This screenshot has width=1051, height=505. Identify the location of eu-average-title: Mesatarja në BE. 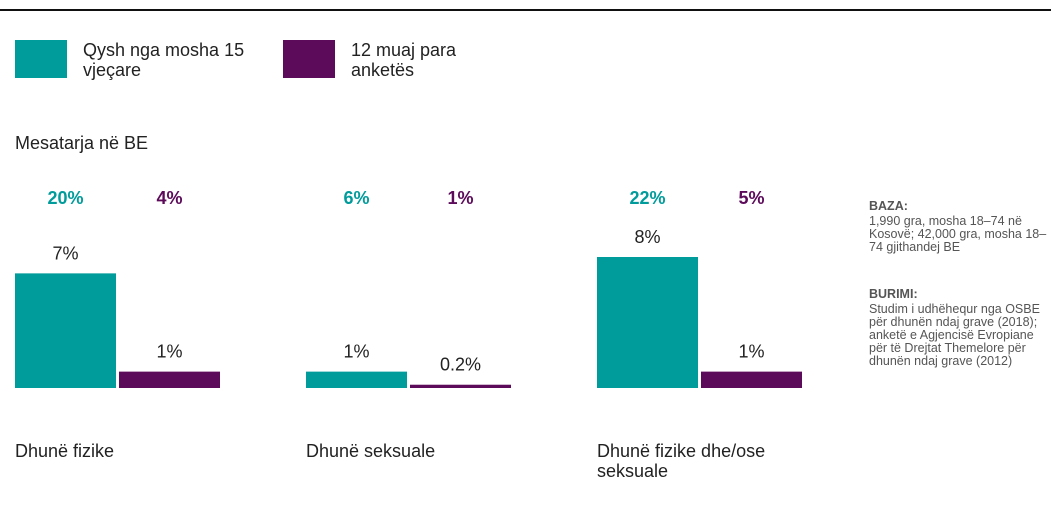
(82, 143).